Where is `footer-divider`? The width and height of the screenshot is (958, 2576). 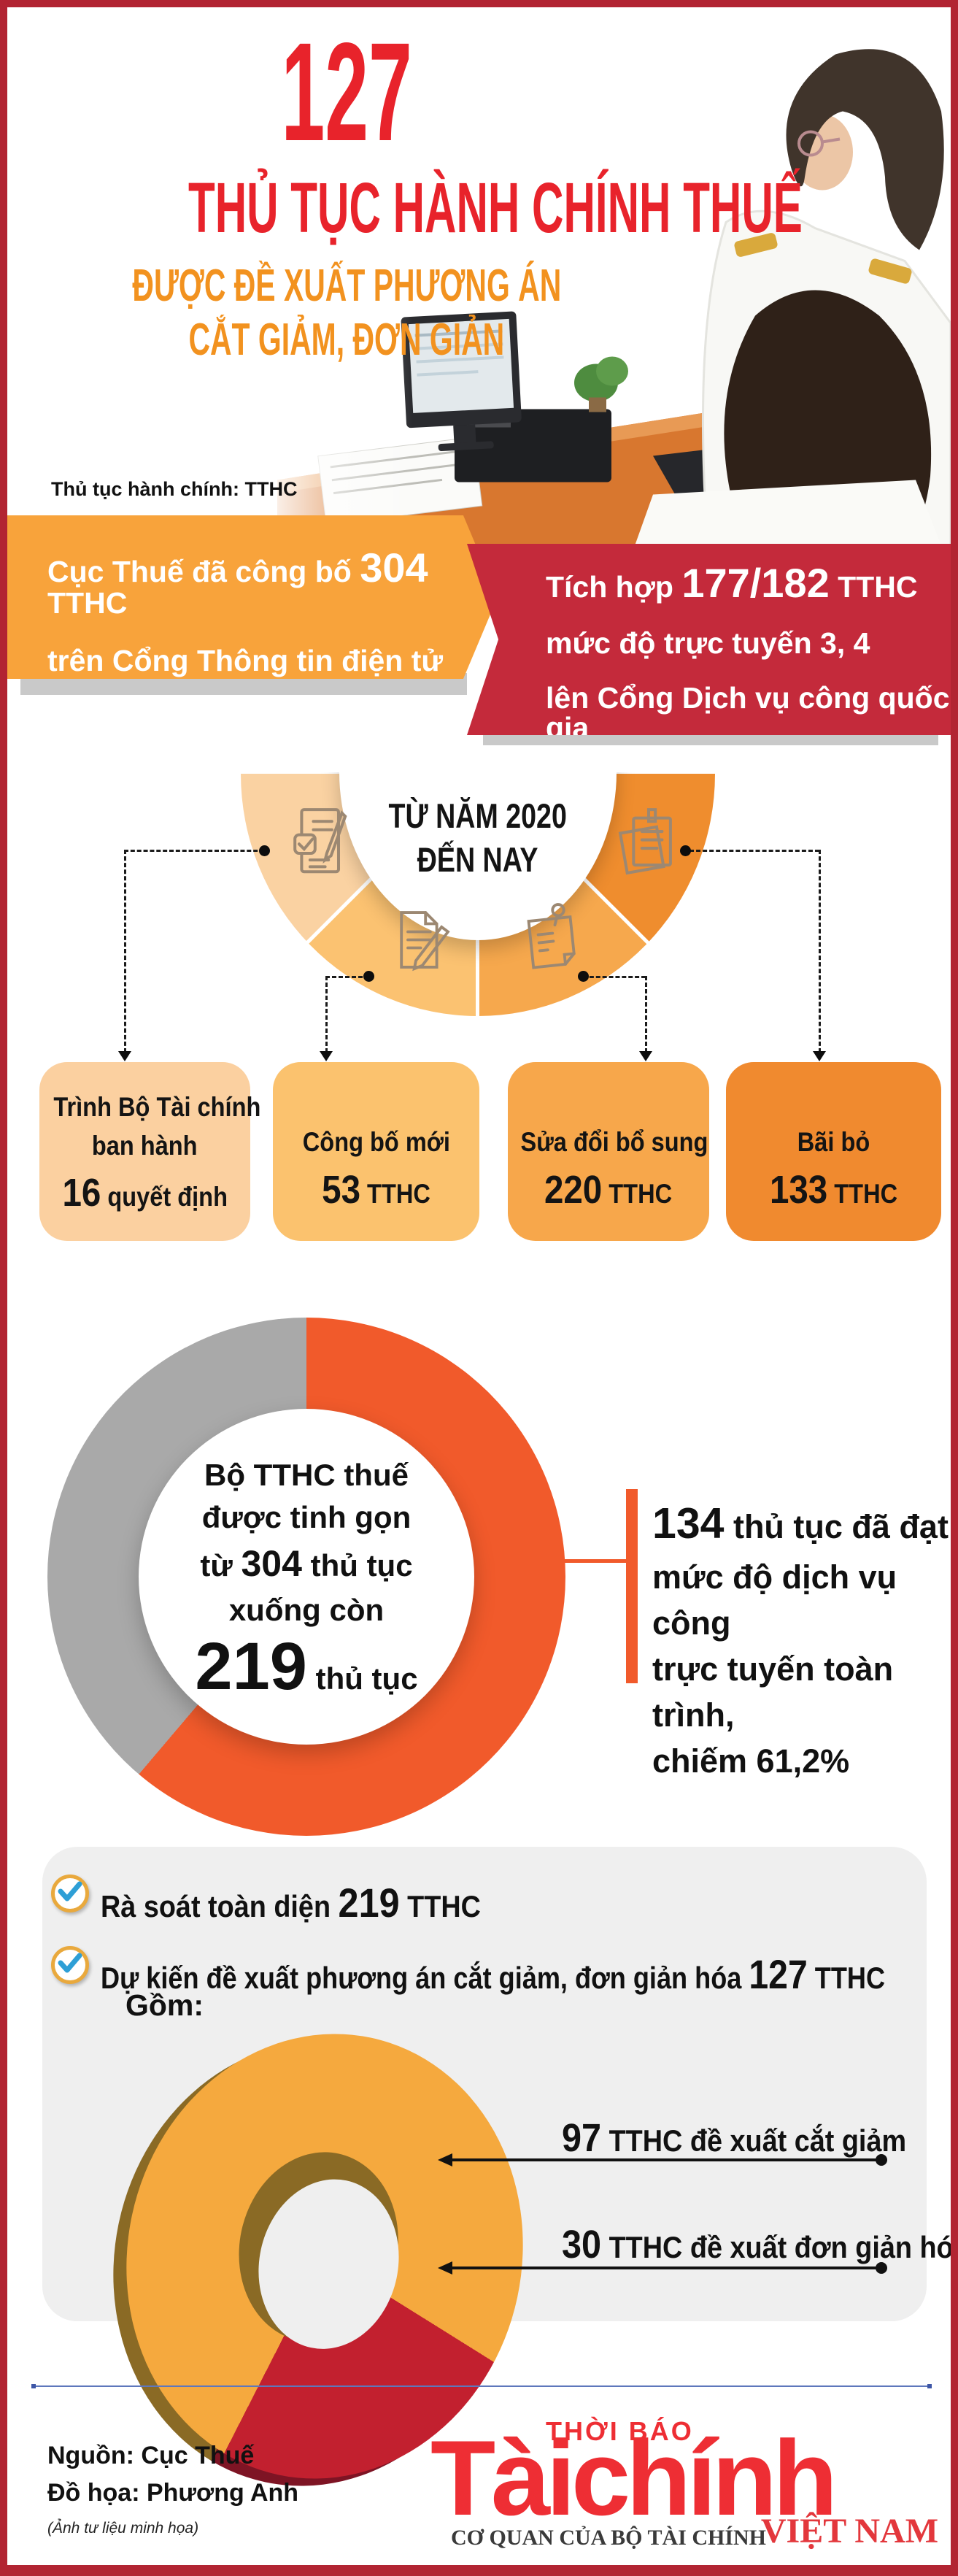 footer-divider is located at coordinates (481, 2386).